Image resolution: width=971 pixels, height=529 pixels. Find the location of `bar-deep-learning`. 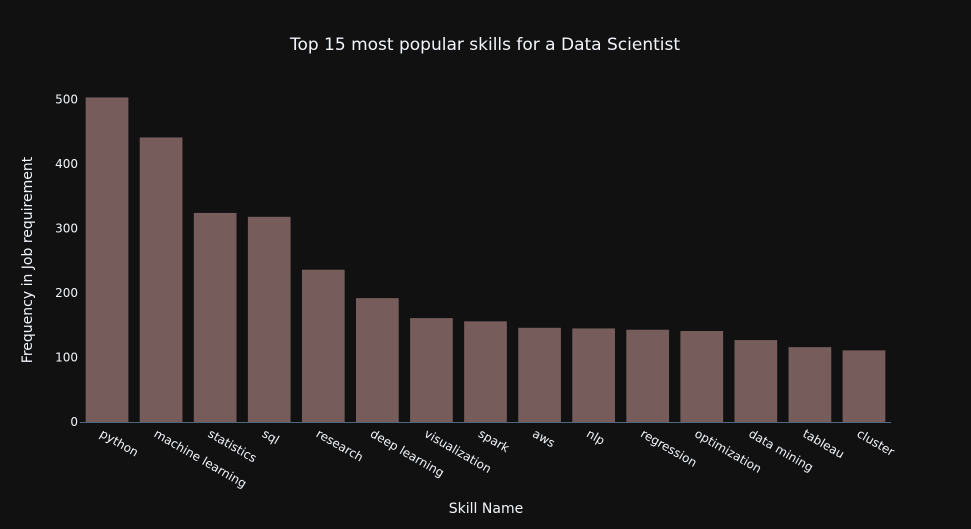

bar-deep-learning is located at coordinates (377, 360).